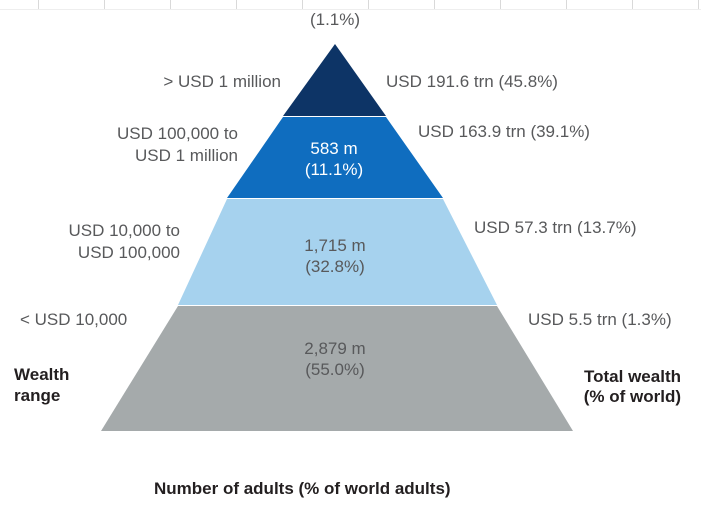 The height and width of the screenshot is (507, 701). What do you see at coordinates (555, 227) in the screenshot?
I see `wealth-label-tier-3: USD 57.3 trn (13.7%)` at bounding box center [555, 227].